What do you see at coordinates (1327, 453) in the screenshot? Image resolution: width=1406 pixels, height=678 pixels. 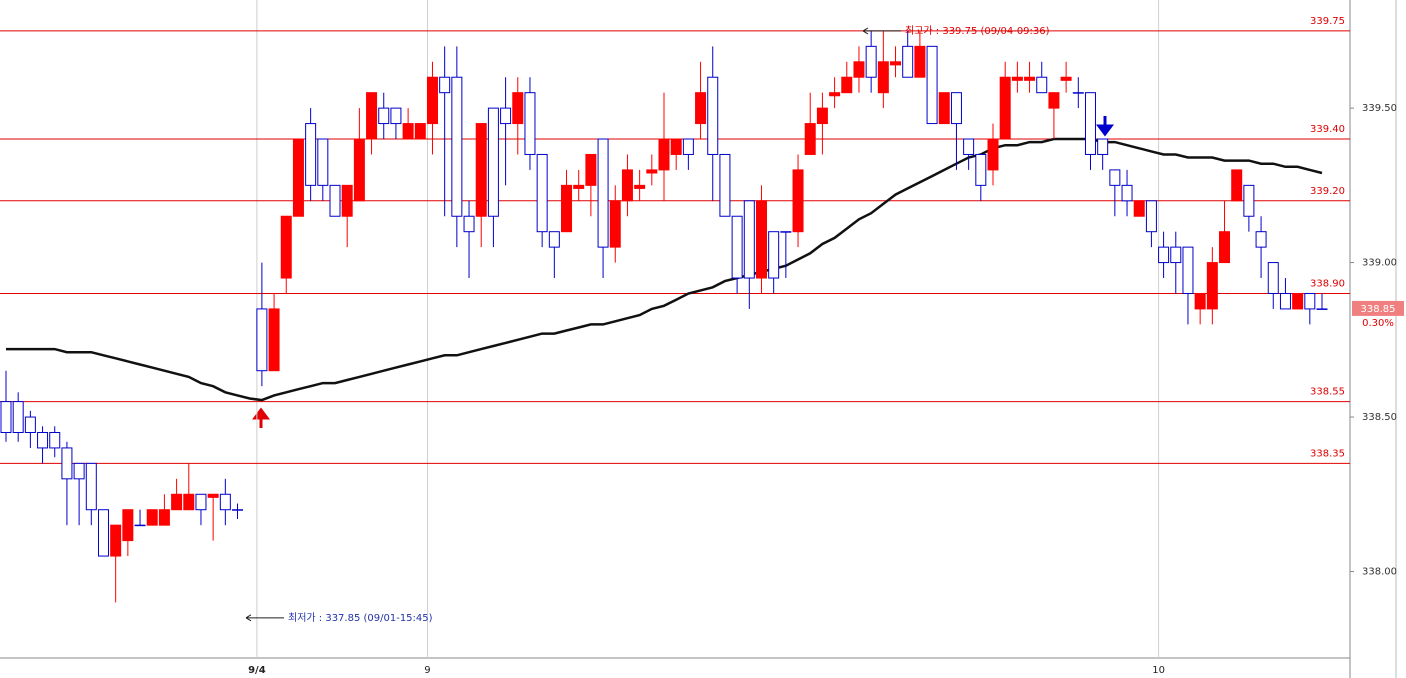 I see `level-label: 338.35` at bounding box center [1327, 453].